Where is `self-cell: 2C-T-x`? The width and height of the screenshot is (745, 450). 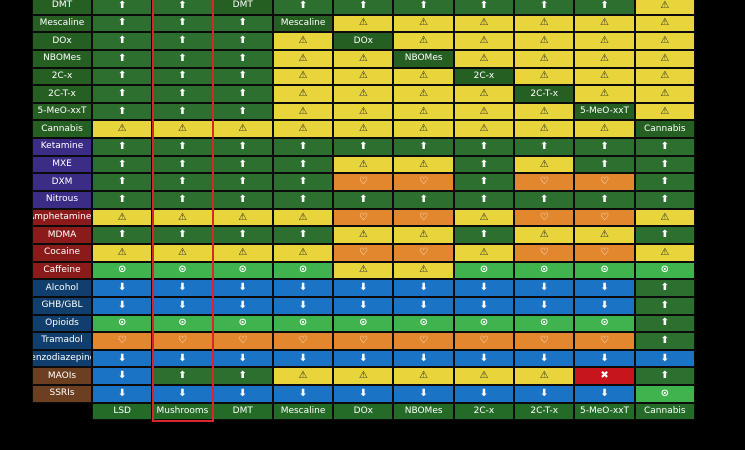
self-cell: 2C-T-x is located at coordinates (544, 94).